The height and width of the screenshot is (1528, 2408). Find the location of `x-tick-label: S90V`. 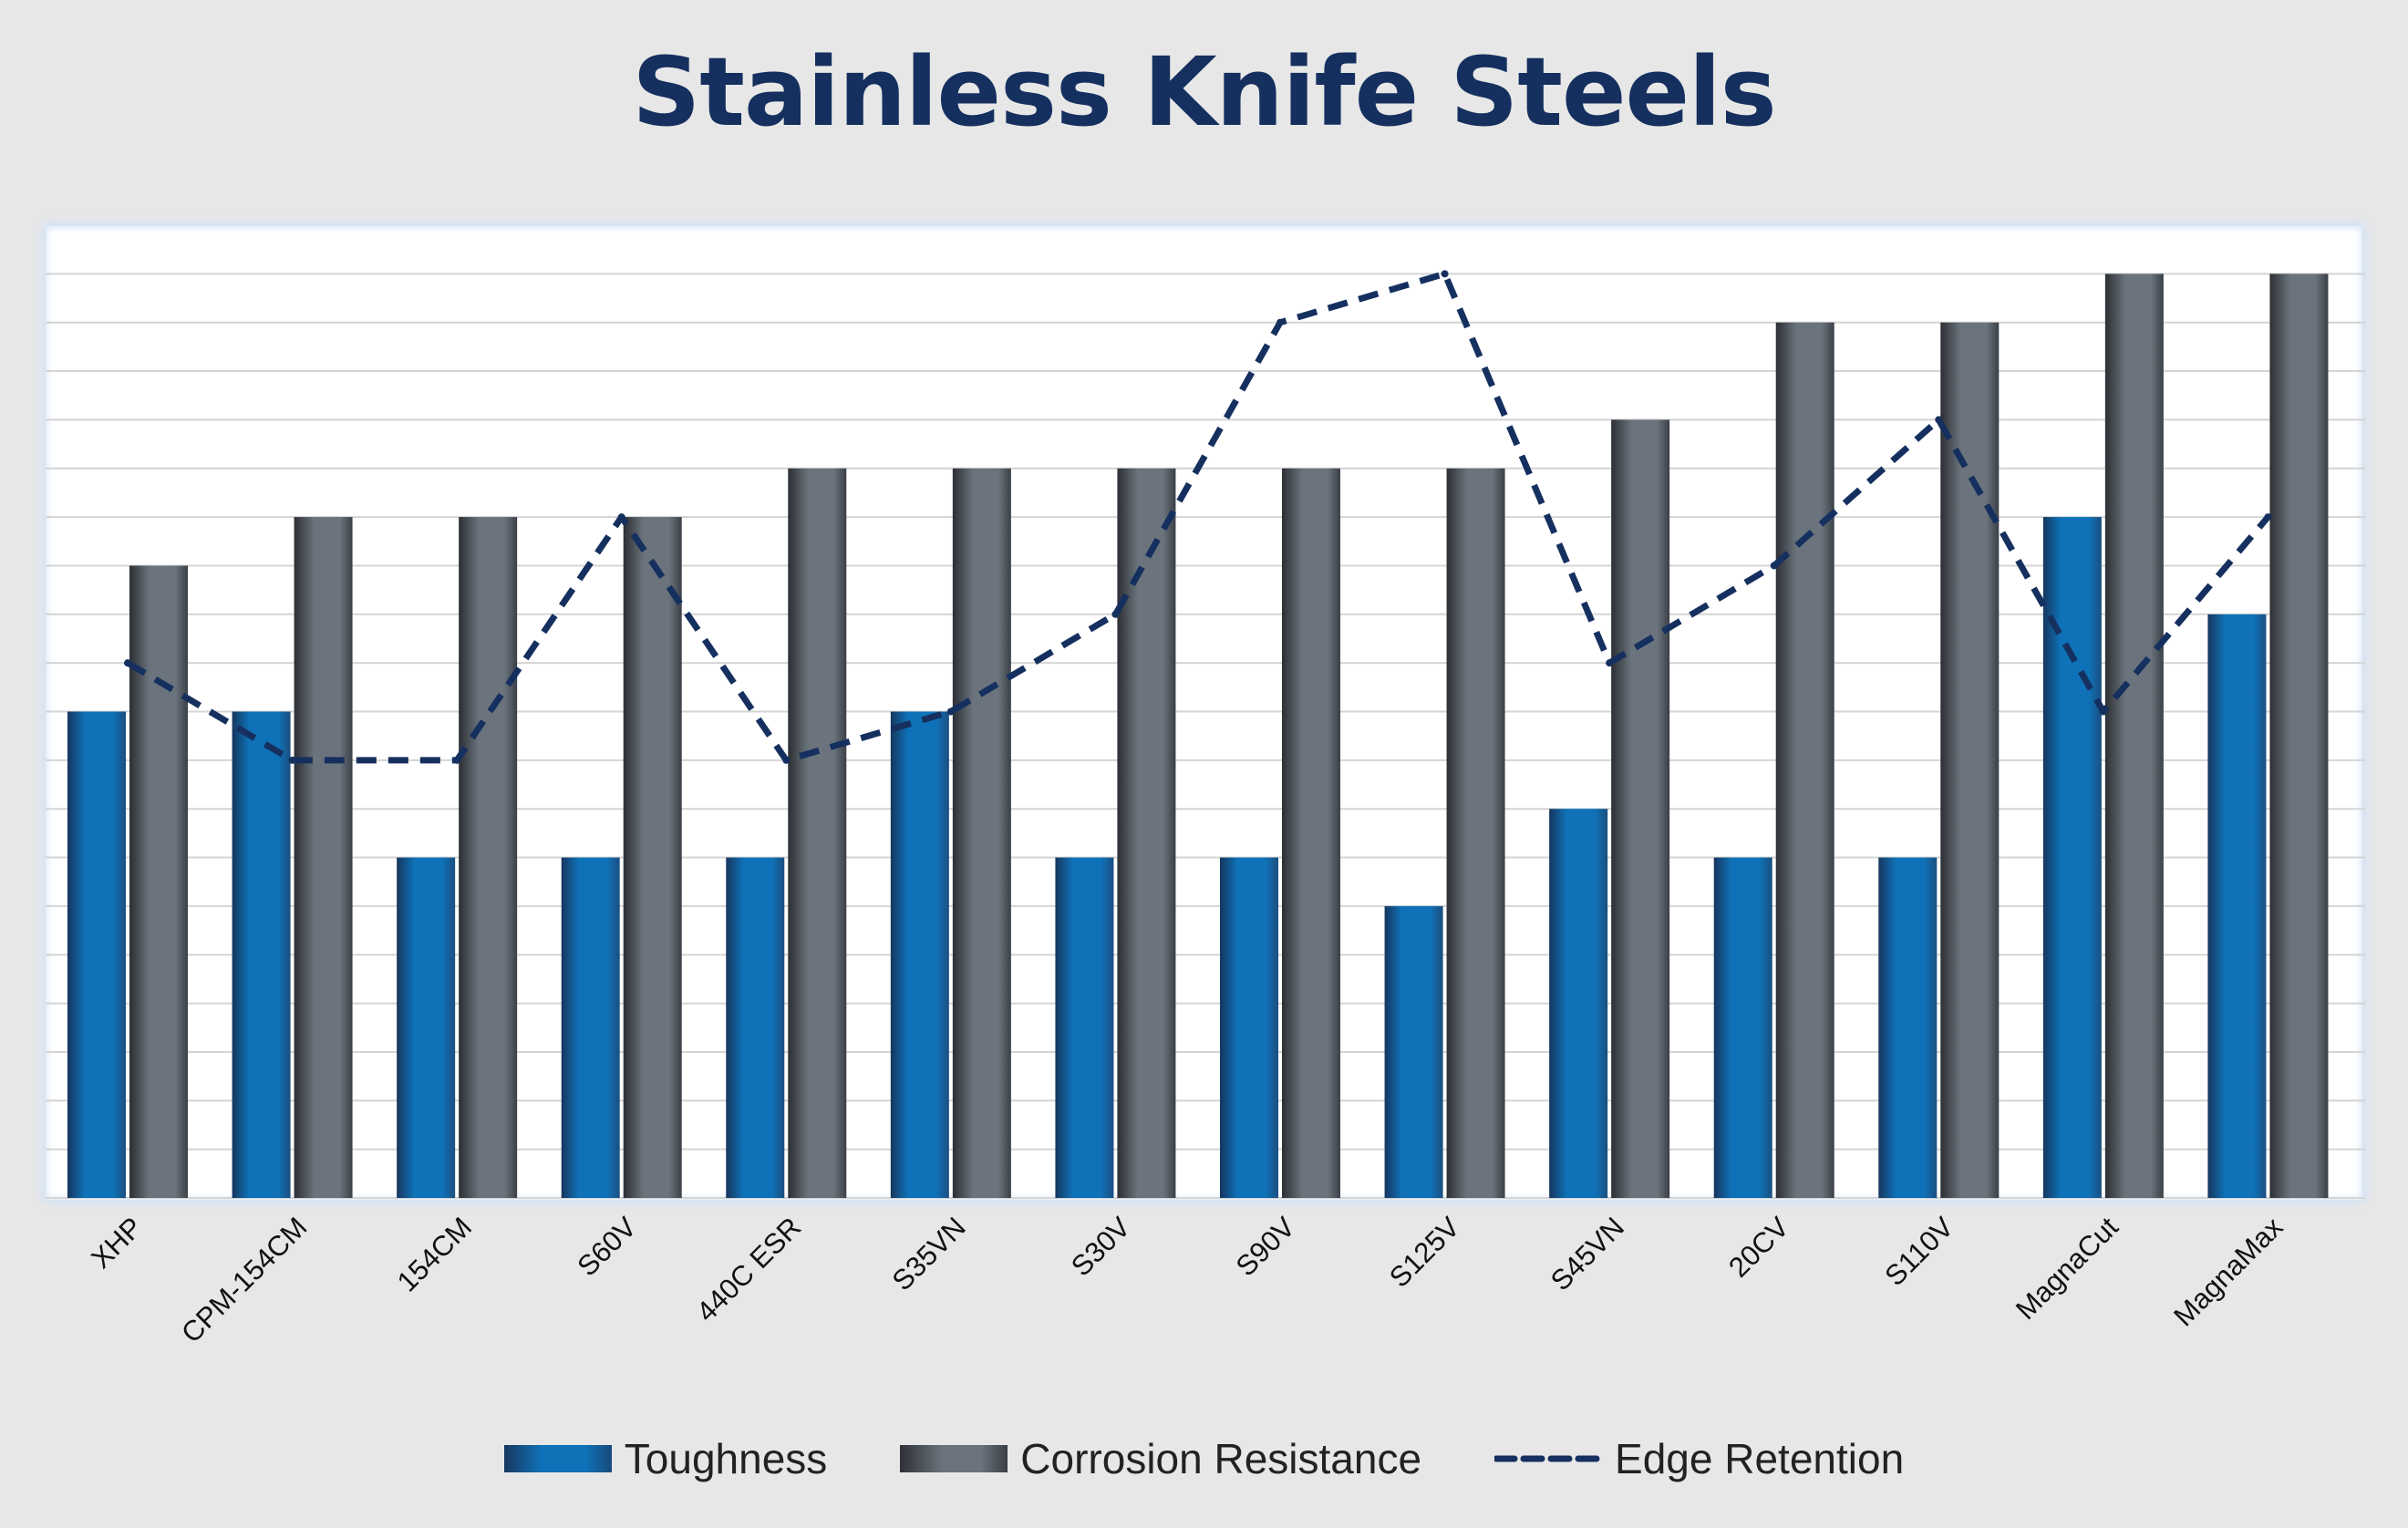

x-tick-label: S90V is located at coordinates (1266, 1247).